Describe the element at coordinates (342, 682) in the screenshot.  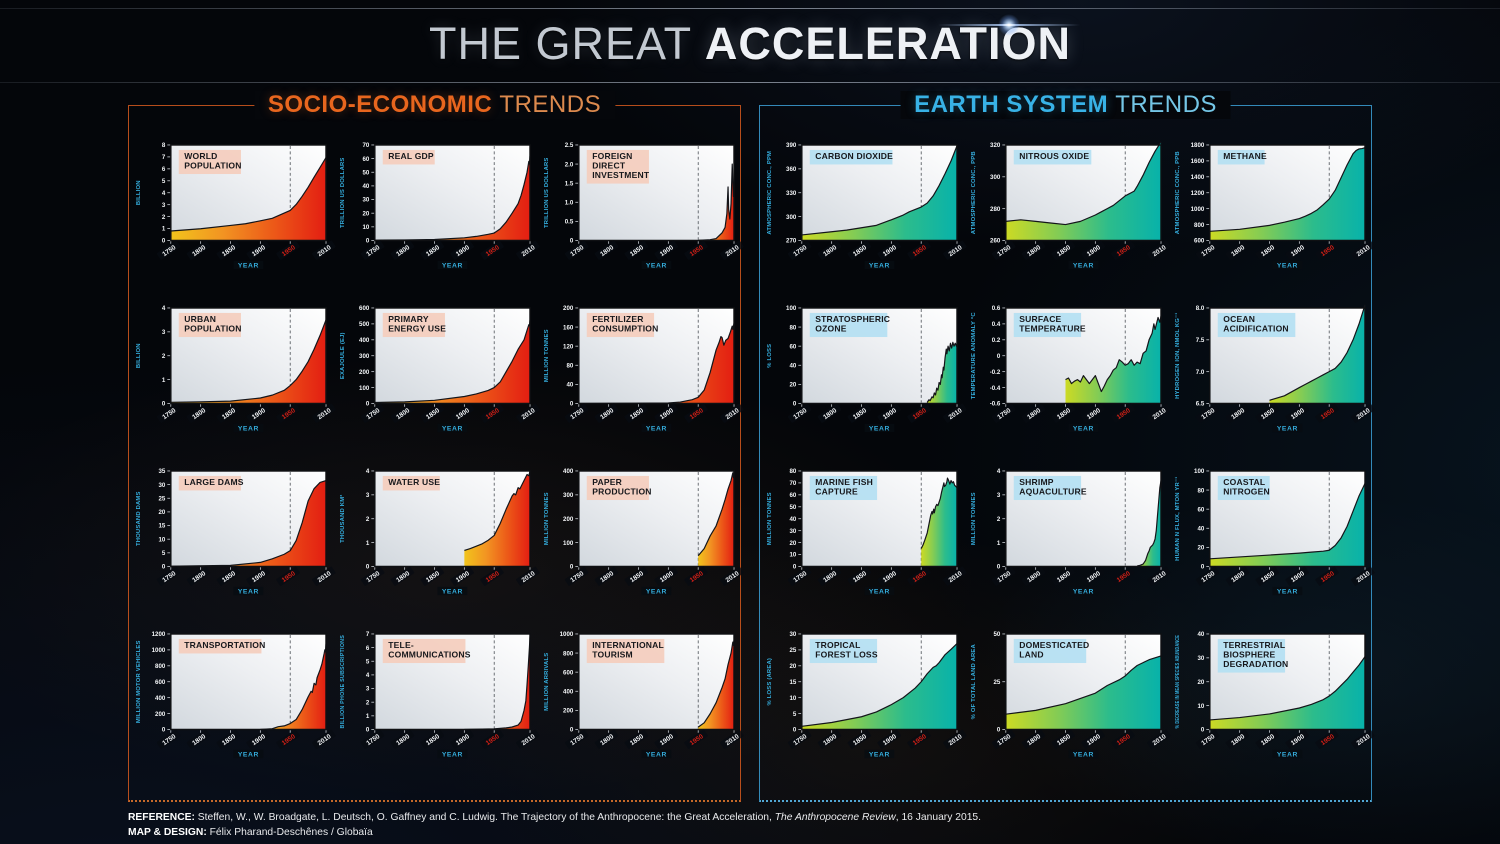
I see `y-axis-title: BILLION PHONE SUBSCRIPTIONS` at that location.